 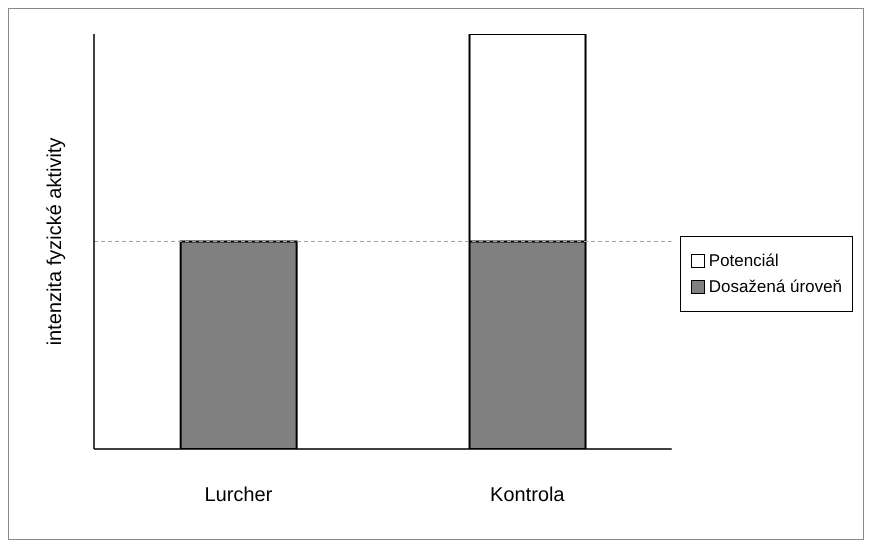 What do you see at coordinates (238, 495) in the screenshot?
I see `x-tick-label: Lurcher` at bounding box center [238, 495].